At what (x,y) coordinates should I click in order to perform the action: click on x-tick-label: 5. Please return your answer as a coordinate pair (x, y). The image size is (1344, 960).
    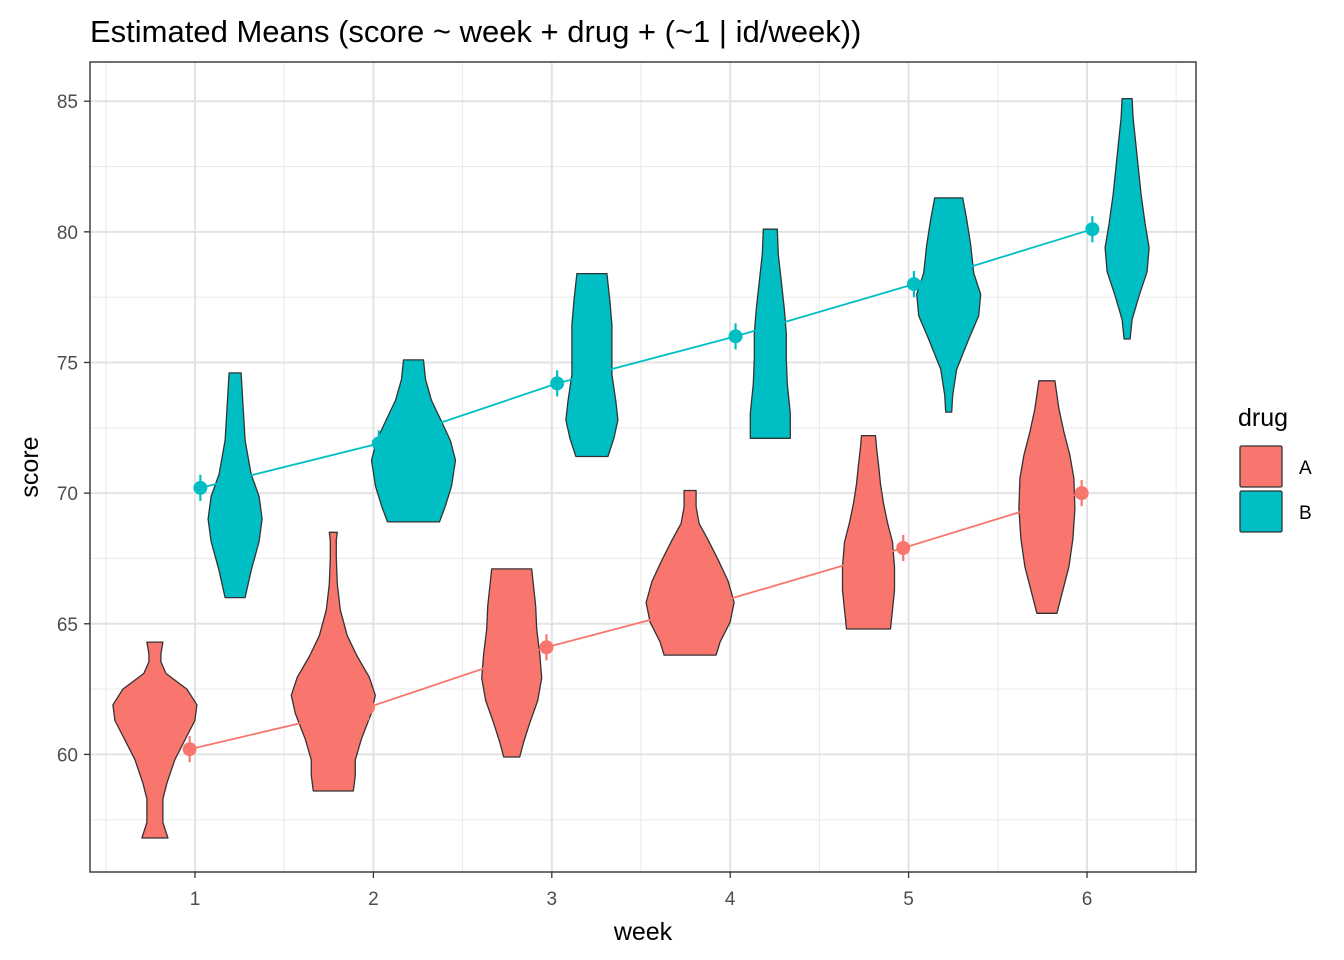
    Looking at the image, I should click on (908, 899).